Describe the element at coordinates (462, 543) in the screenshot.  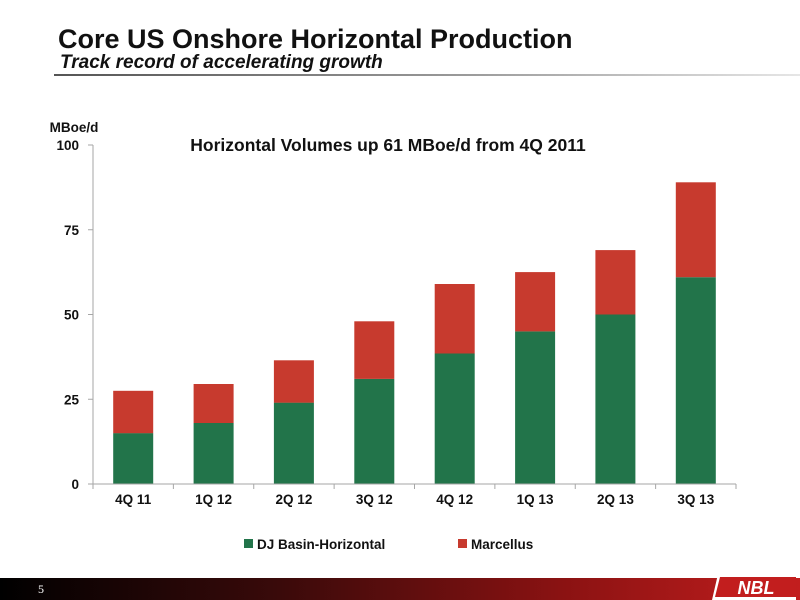
I see `legend-swatch-marcellus` at that location.